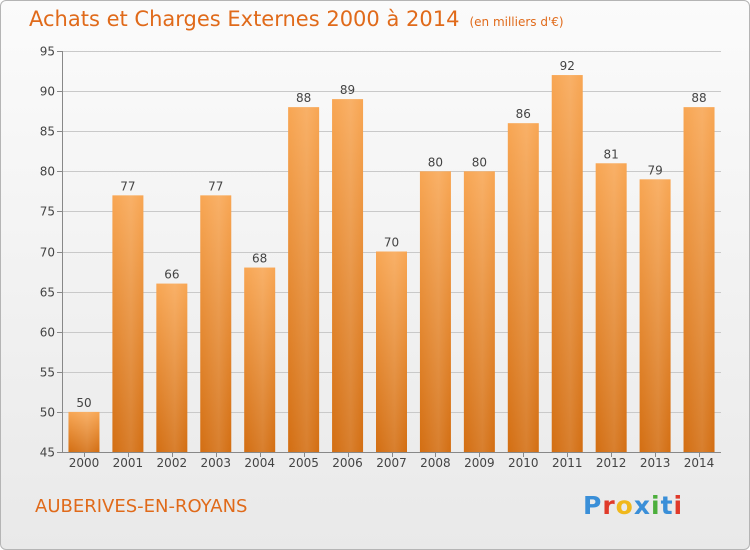  What do you see at coordinates (47, 92) in the screenshot?
I see `y-tick-label: 90` at bounding box center [47, 92].